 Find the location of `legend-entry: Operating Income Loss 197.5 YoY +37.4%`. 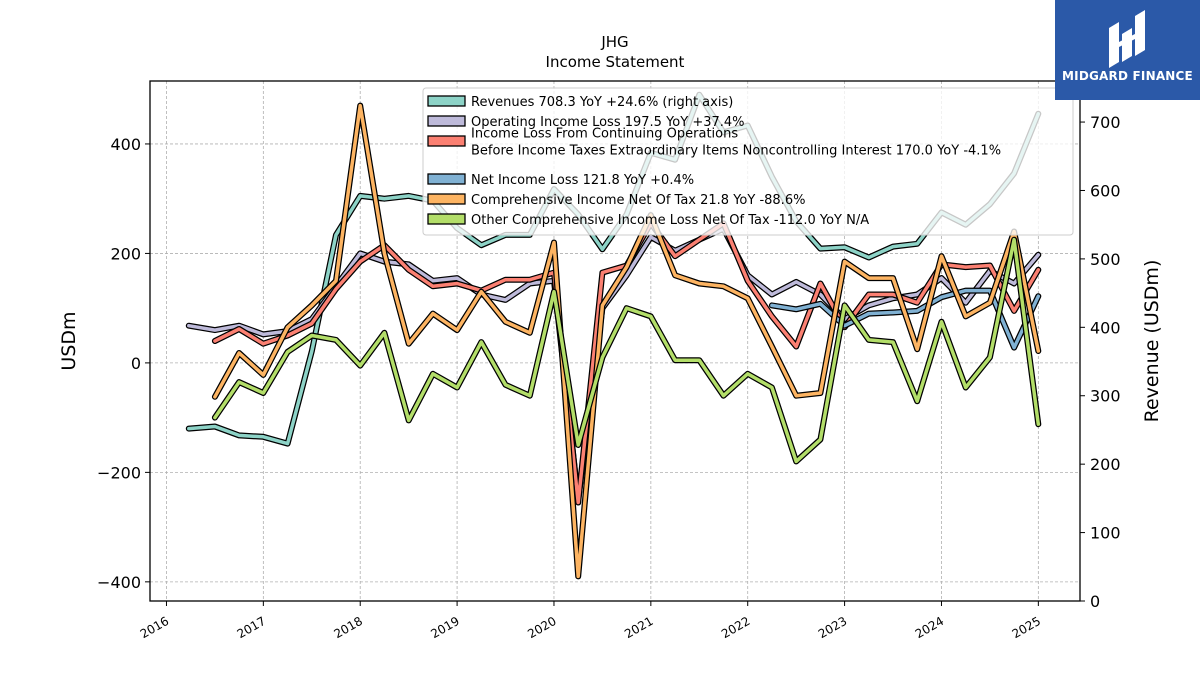

legend-entry: Operating Income Loss 197.5 YoY +37.4% is located at coordinates (586, 122).